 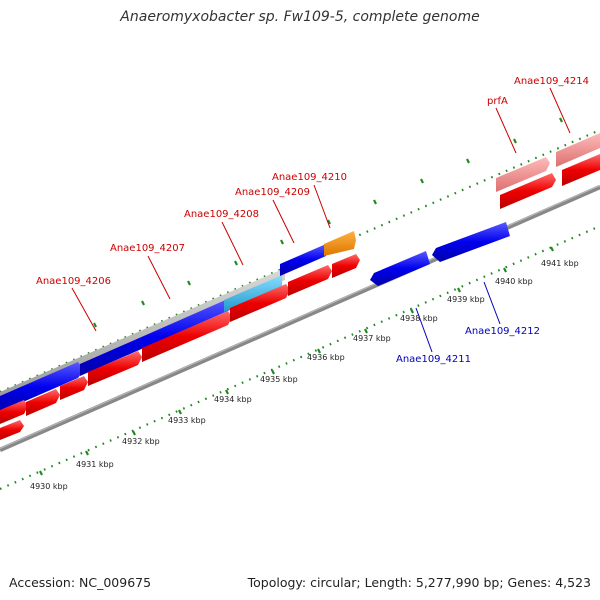 What do you see at coordinates (466, 299) in the screenshot?
I see `kbp-label-4939: 4939 kbp` at bounding box center [466, 299].